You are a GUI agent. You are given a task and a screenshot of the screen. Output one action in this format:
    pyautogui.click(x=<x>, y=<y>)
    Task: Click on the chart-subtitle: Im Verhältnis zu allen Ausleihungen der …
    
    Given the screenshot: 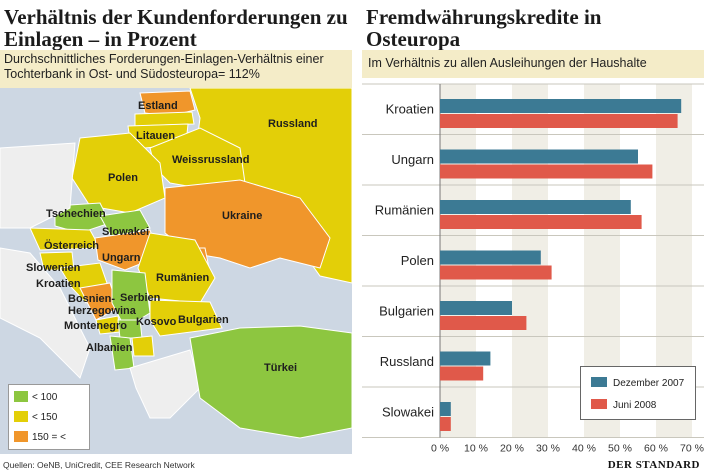 What is the action you would take?
    pyautogui.click(x=533, y=64)
    